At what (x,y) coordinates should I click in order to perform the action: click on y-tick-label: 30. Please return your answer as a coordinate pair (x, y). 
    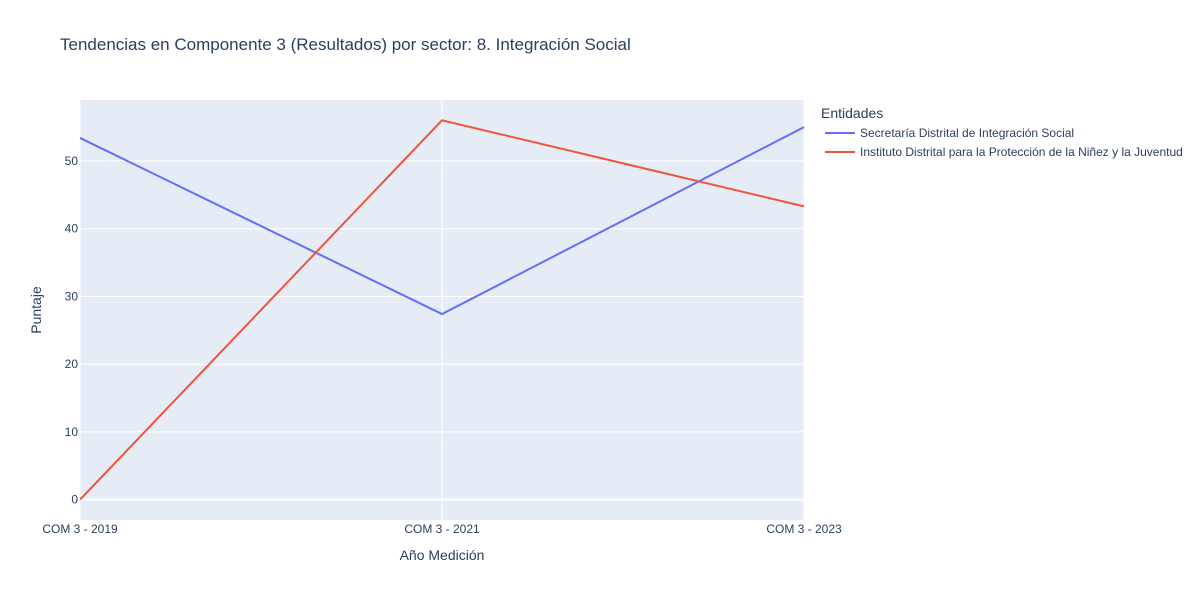
    Looking at the image, I should click on (72, 296).